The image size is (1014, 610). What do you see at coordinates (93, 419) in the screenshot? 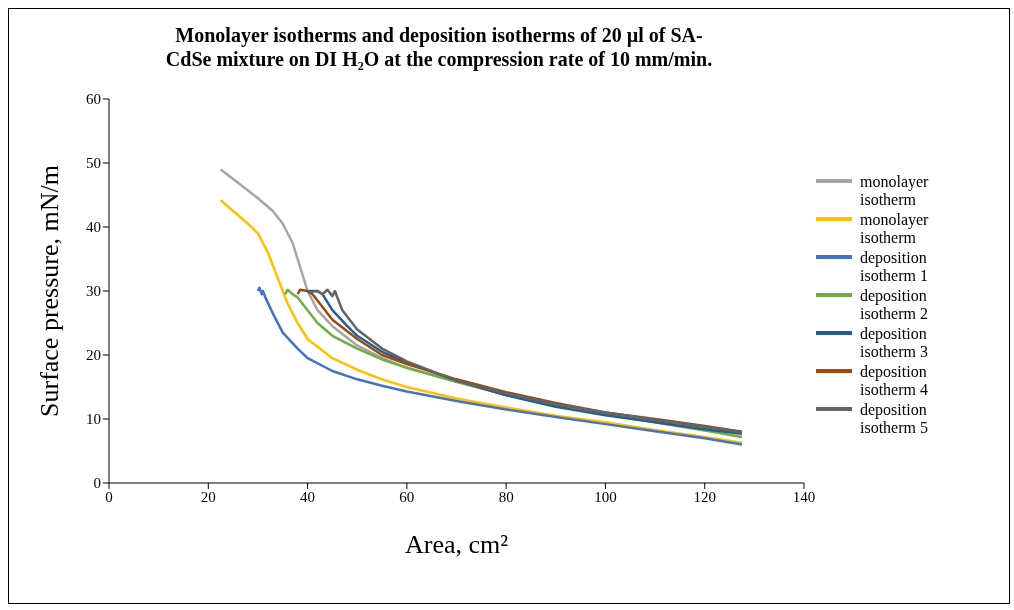
I see `y-tick-label: 10` at bounding box center [93, 419].